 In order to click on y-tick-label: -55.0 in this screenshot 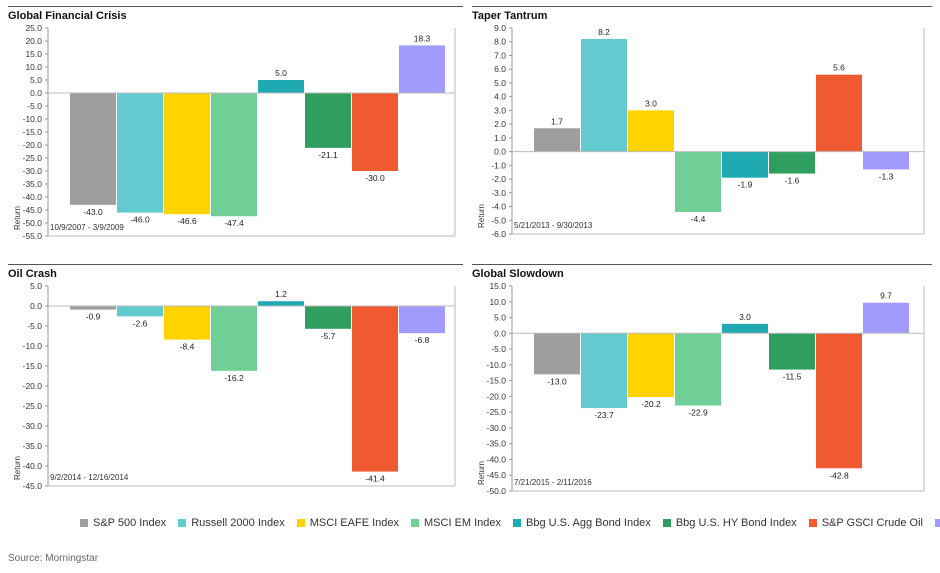, I will do `click(33, 236)`.